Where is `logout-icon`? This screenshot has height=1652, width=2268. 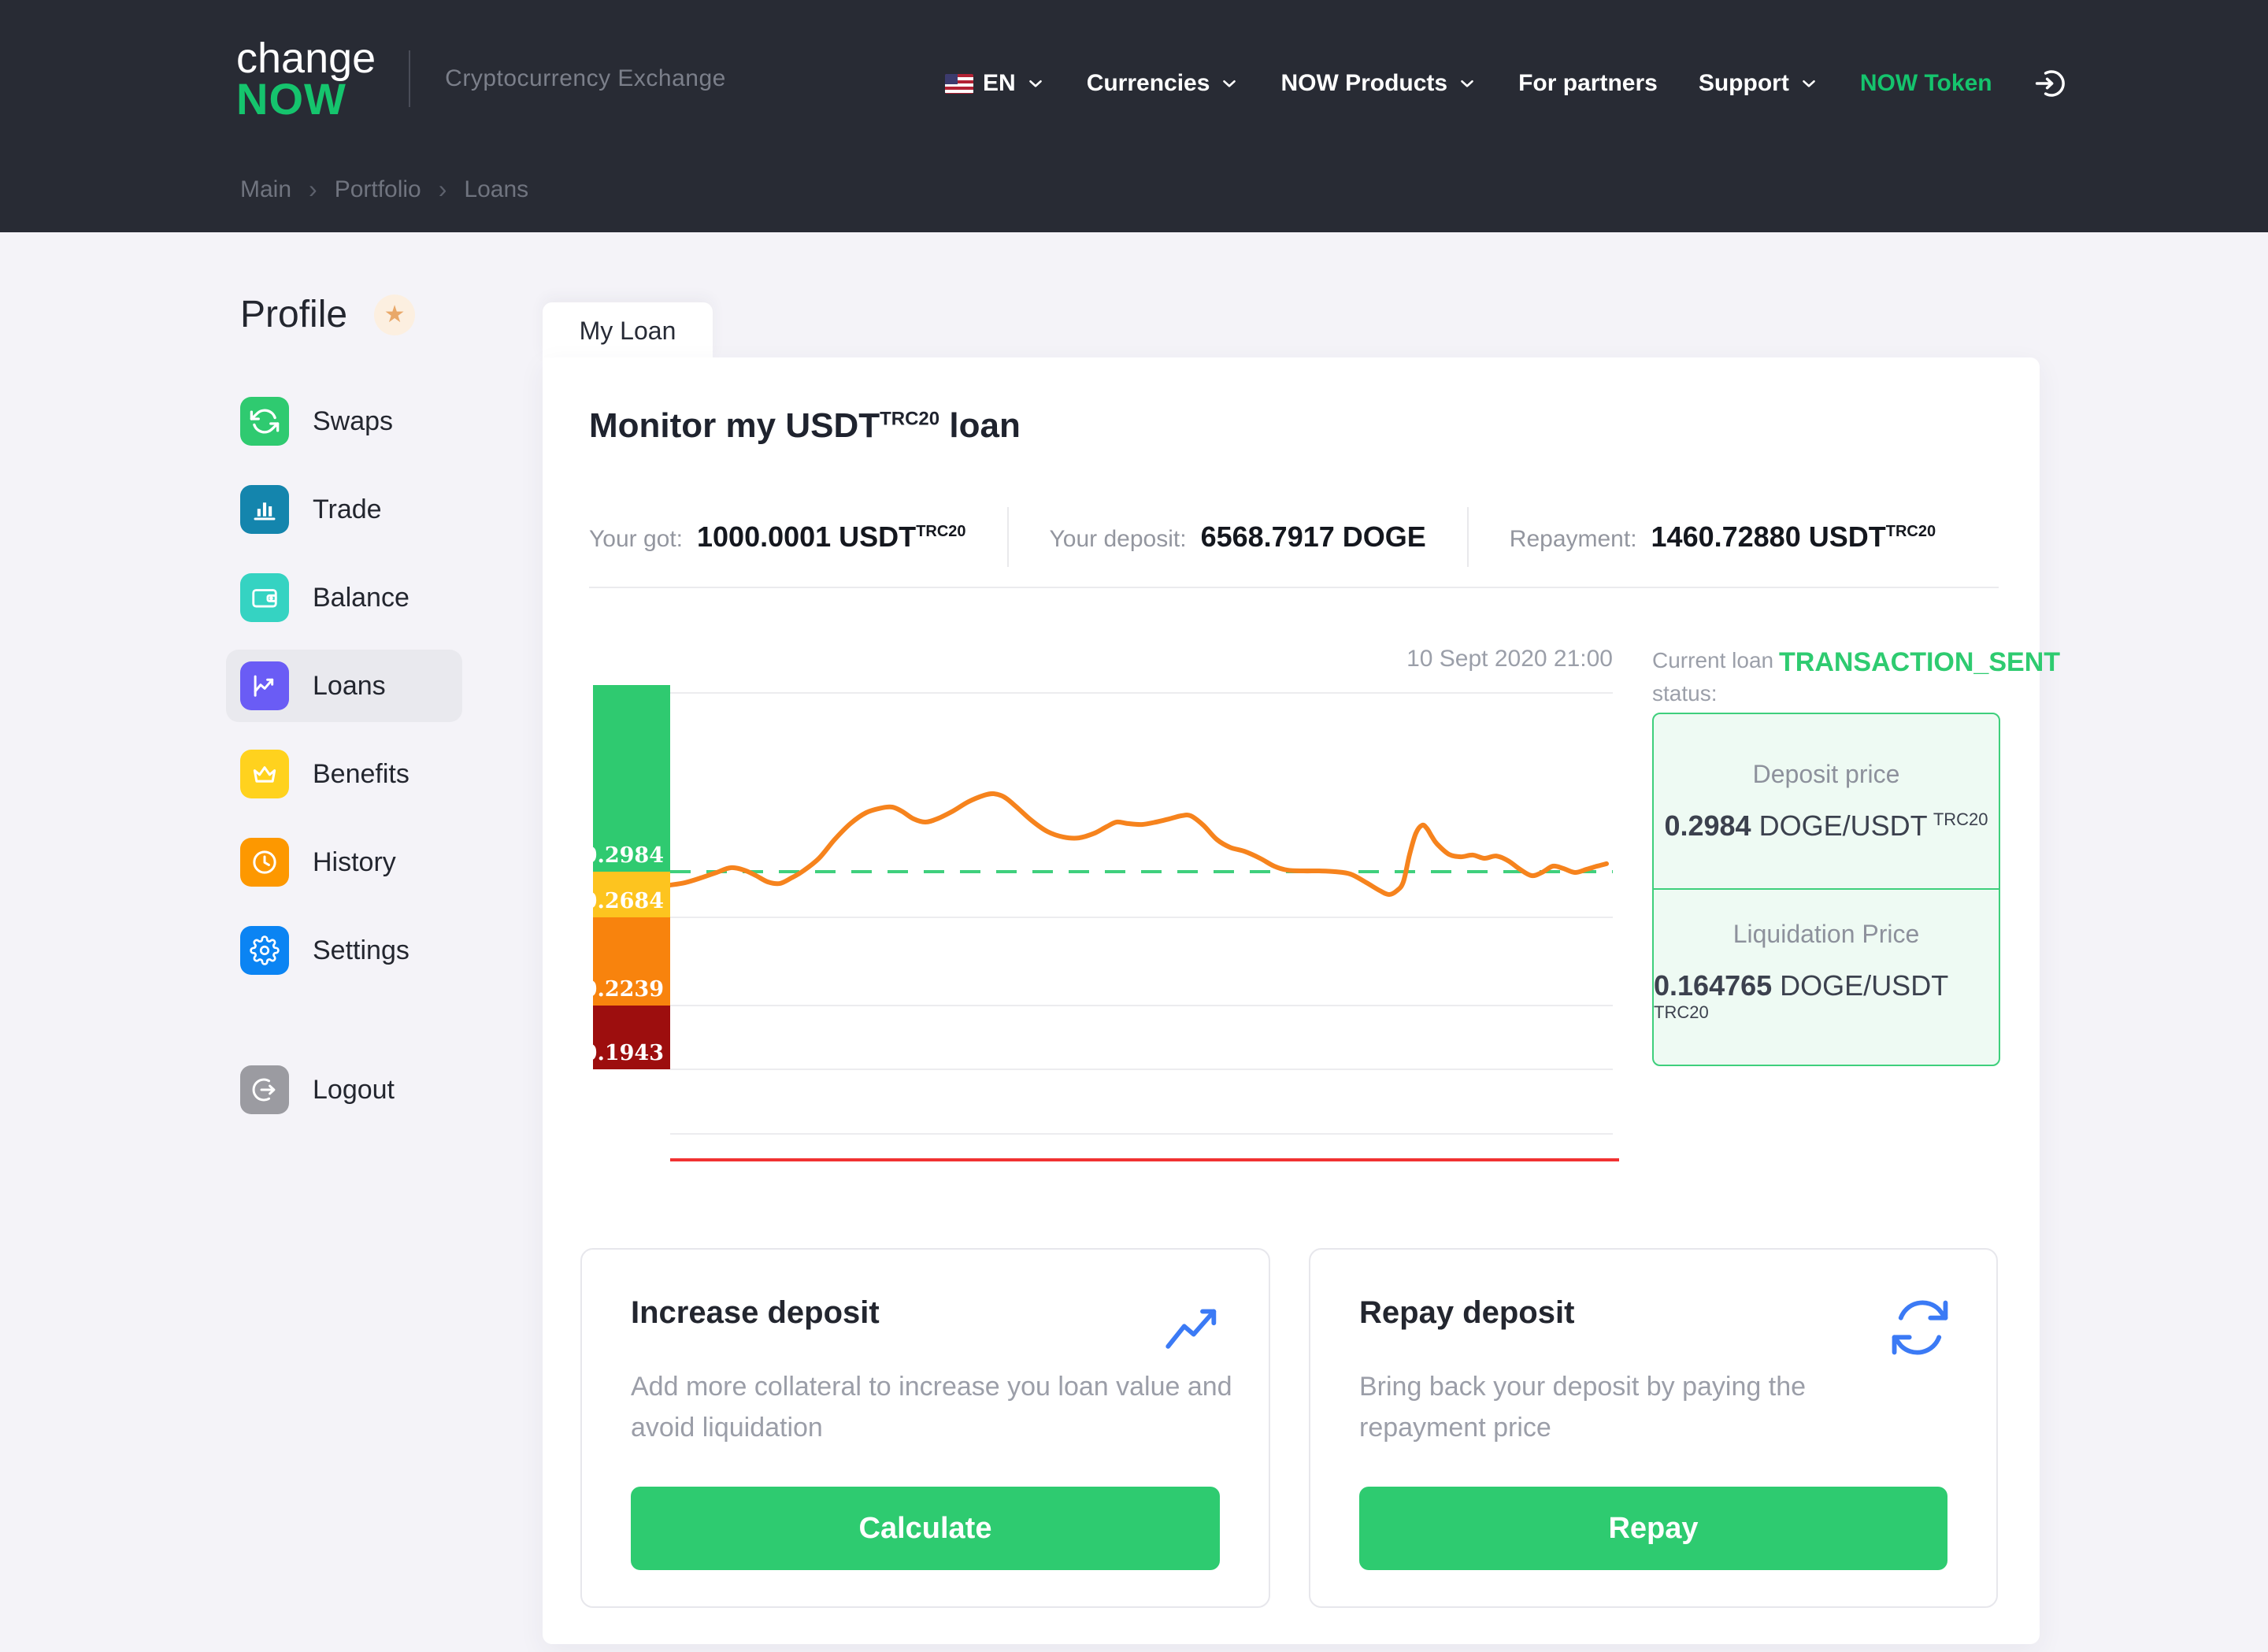 logout-icon is located at coordinates (264, 1089).